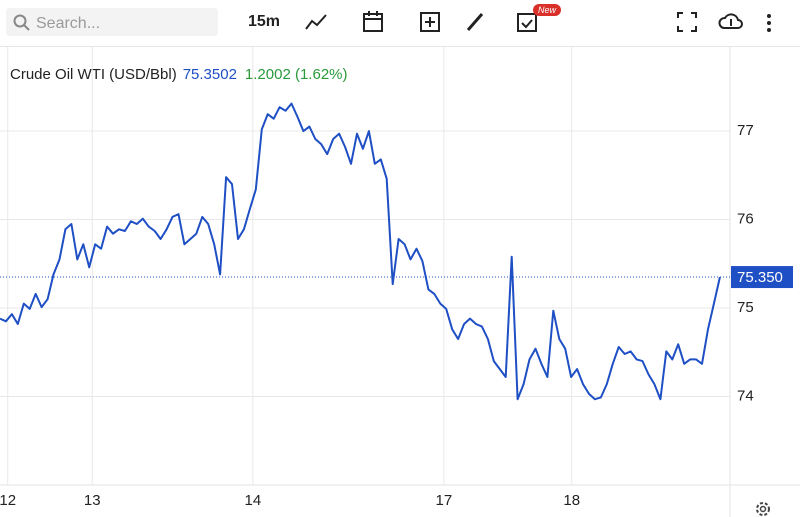 The width and height of the screenshot is (800, 517). Describe the element at coordinates (769, 23) in the screenshot. I see `menu-button` at that location.